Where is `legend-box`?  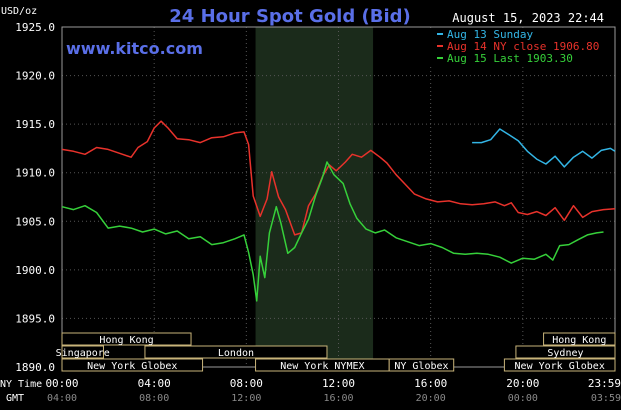
legend-box is located at coordinates (522, 47).